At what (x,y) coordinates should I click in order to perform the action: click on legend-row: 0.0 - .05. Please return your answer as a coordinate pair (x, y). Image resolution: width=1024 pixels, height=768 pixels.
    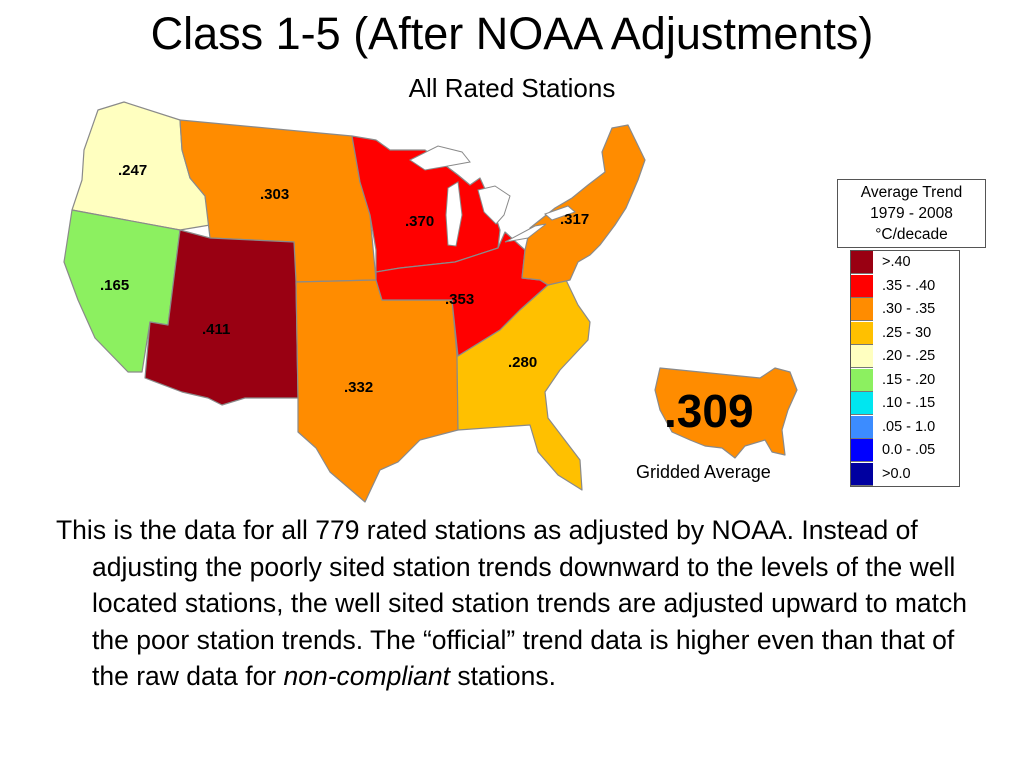
    Looking at the image, I should click on (905, 450).